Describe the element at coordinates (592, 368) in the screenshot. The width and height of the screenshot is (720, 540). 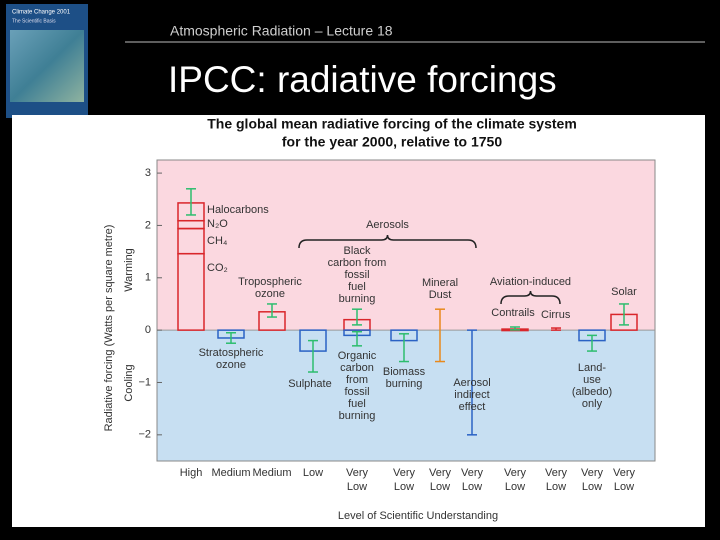
I see `forcing-label: Land-` at that location.